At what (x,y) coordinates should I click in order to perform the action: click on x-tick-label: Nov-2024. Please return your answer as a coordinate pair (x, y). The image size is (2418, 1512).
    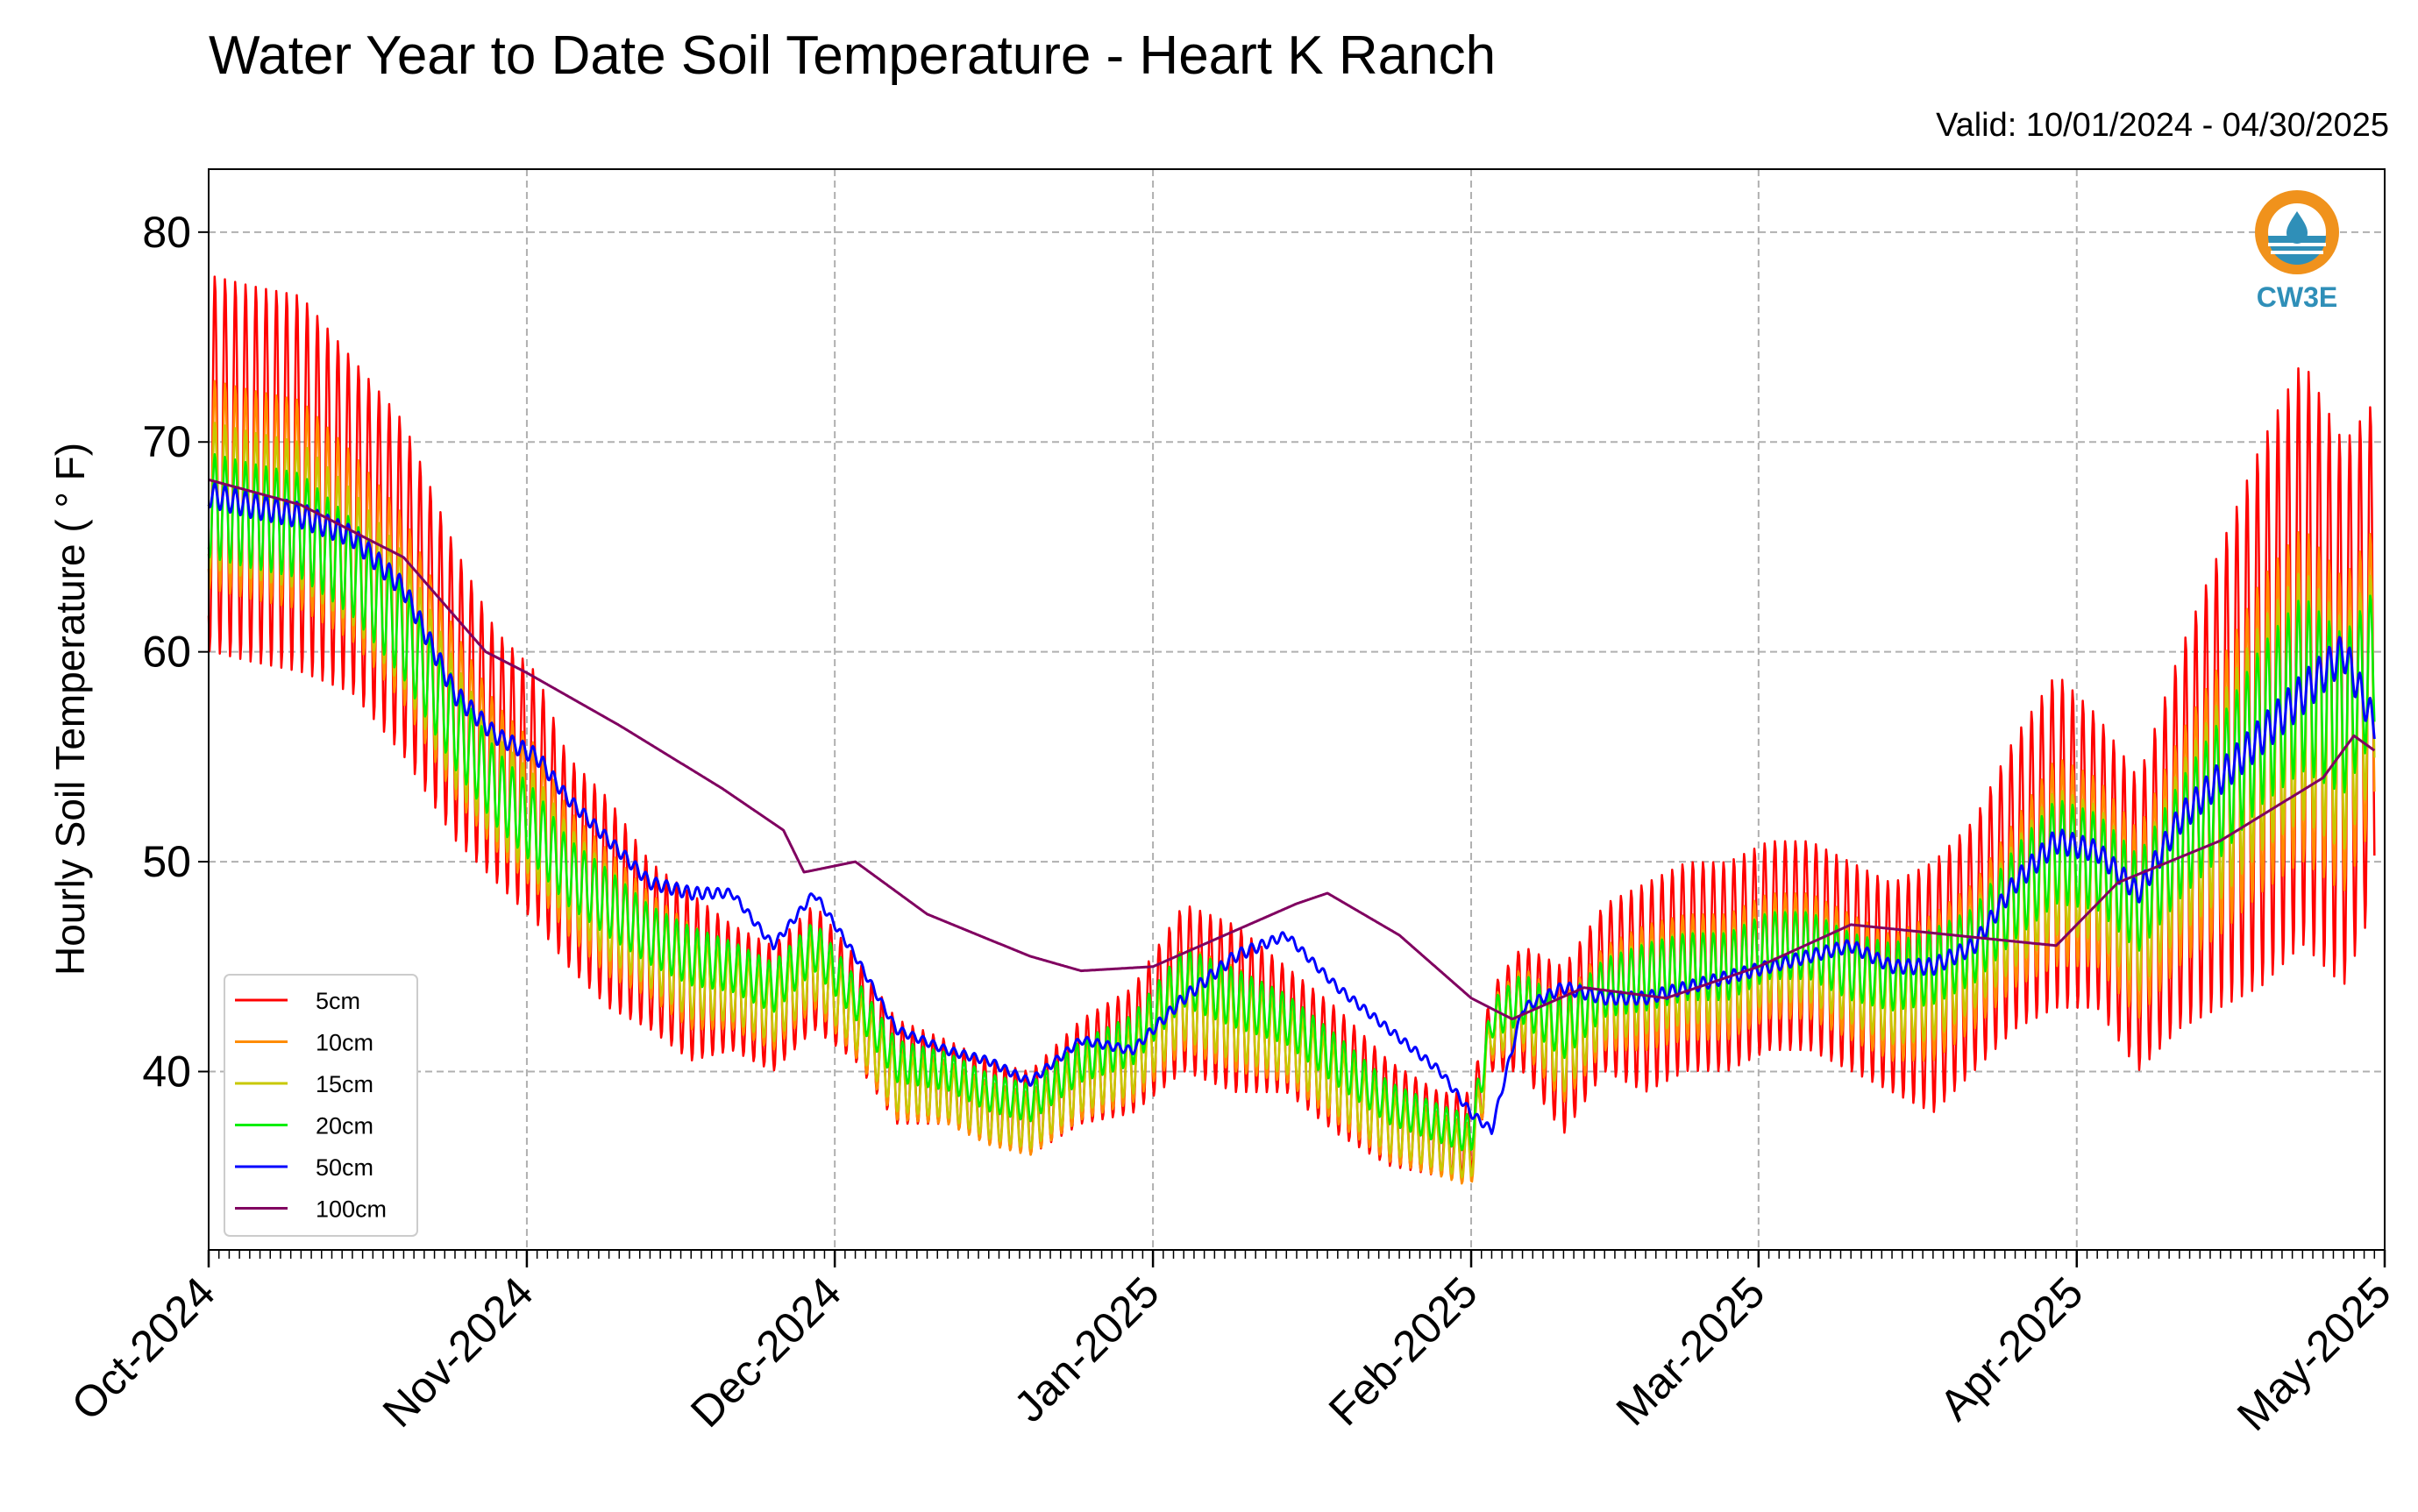
    Looking at the image, I should click on (458, 1352).